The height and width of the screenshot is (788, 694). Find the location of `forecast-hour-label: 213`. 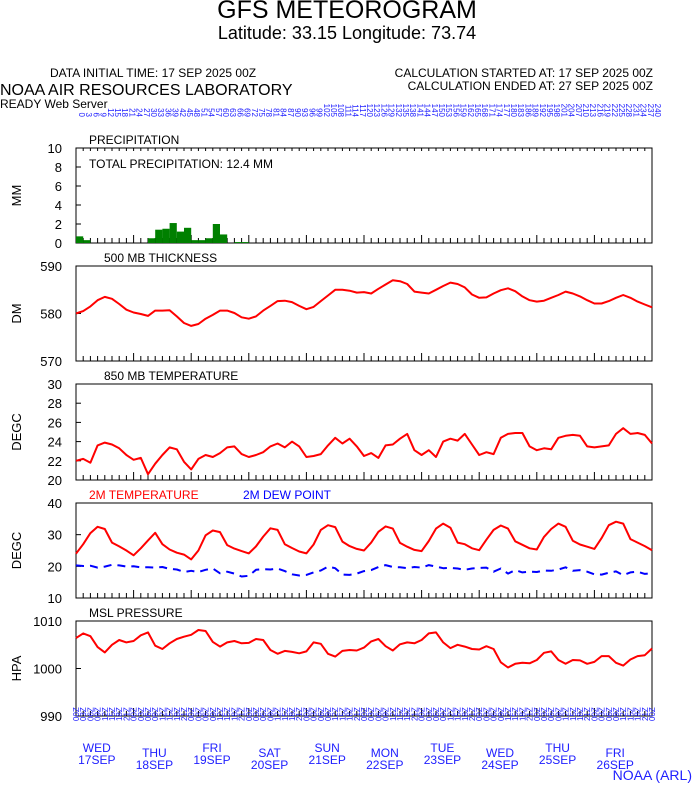

forecast-hour-label: 213 is located at coordinates (592, 111).